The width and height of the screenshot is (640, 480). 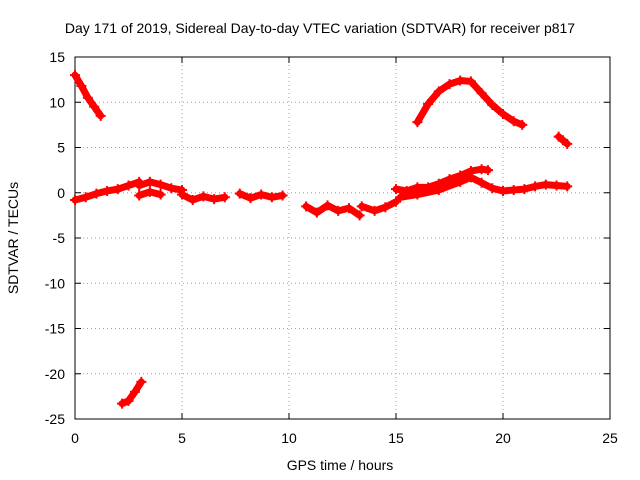 I want to click on y-tick-label: -15, so click(x=55, y=329).